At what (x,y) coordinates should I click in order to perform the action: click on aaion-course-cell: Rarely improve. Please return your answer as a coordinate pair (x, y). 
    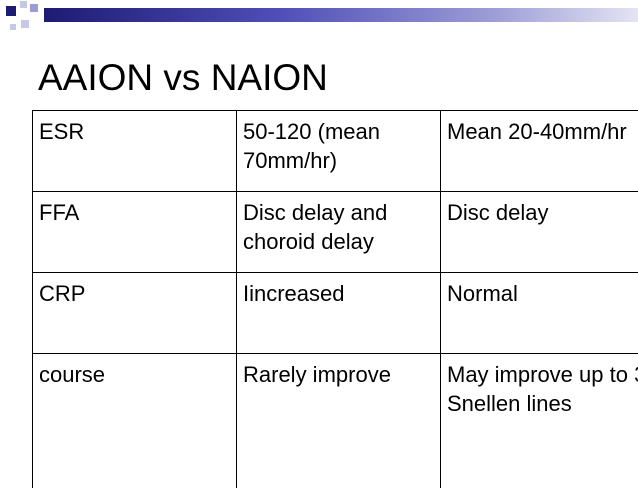
    Looking at the image, I should click on (339, 421).